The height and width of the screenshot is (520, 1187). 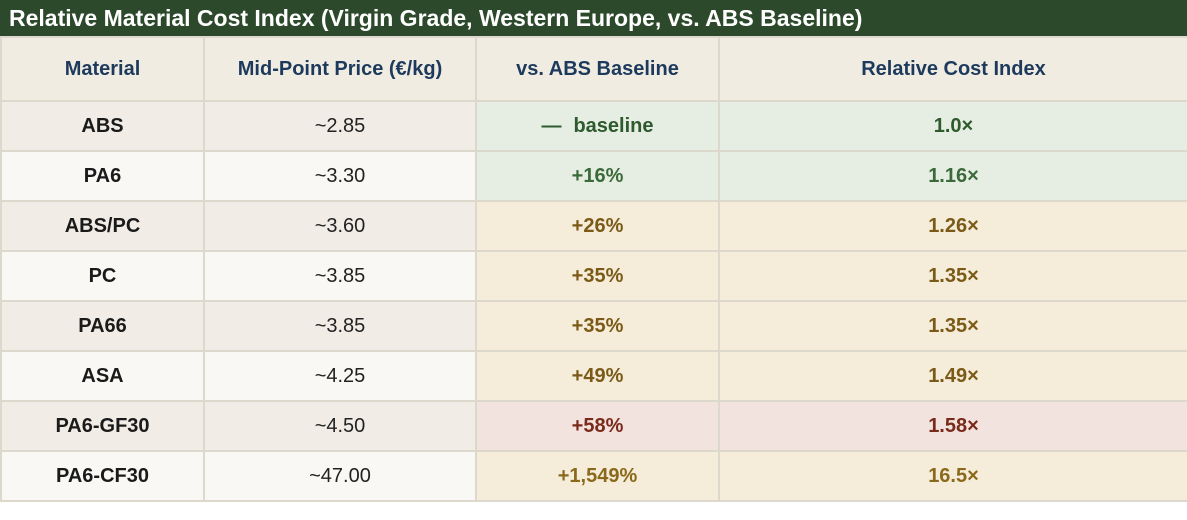 What do you see at coordinates (340, 476) in the screenshot?
I see `price-cell: ~47.00` at bounding box center [340, 476].